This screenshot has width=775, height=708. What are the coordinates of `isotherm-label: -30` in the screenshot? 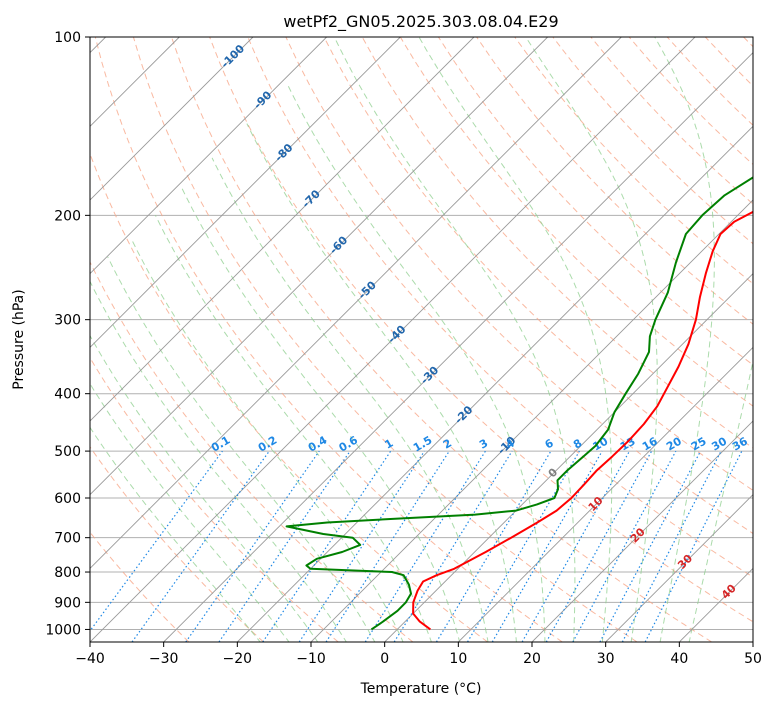 It's located at (429, 374).